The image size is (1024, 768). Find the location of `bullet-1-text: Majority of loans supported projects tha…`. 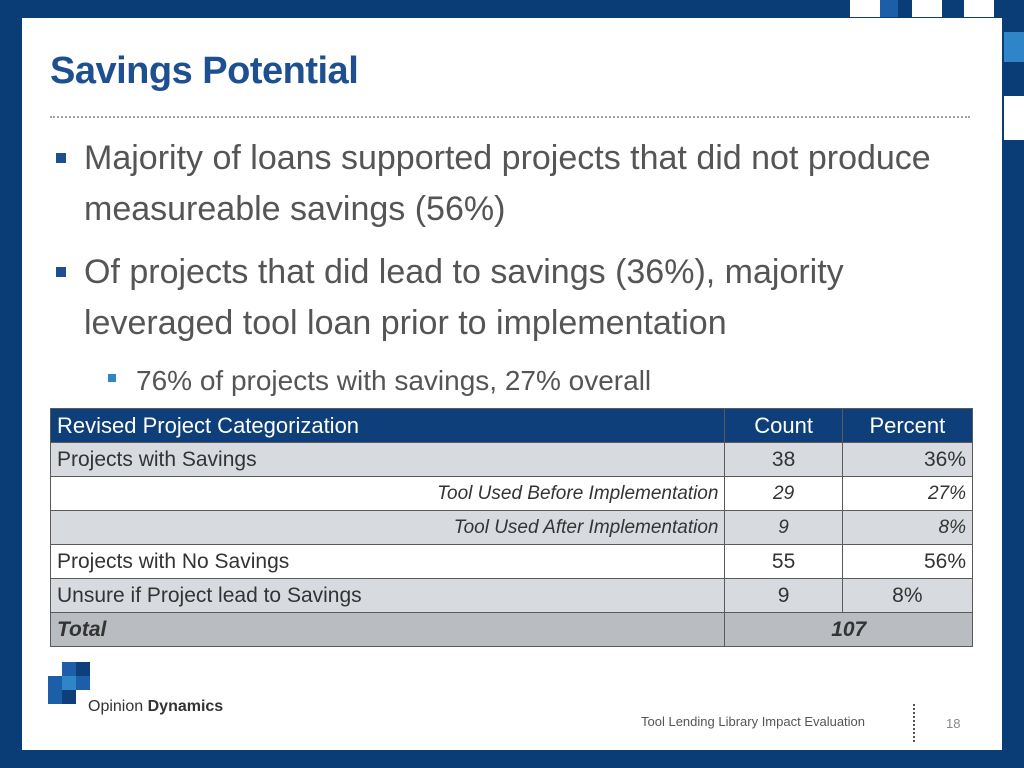

bullet-1-text: Majority of loans supported projects tha… is located at coordinates (507, 183).